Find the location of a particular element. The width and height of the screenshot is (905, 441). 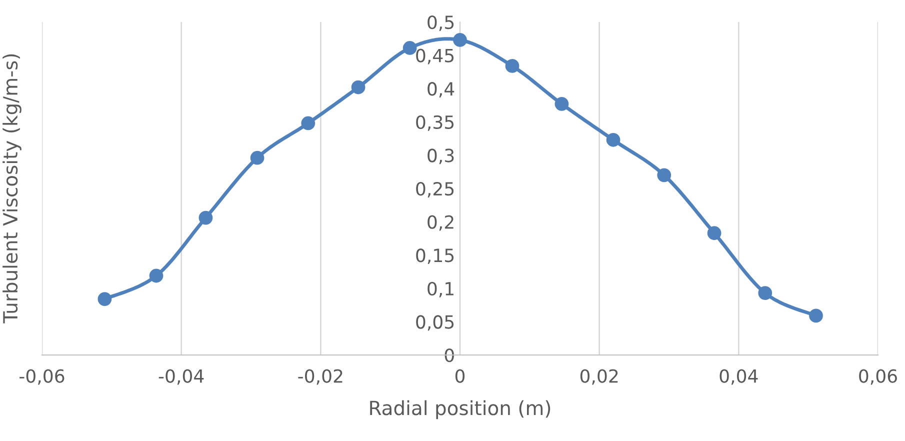

x-tick-label: 0,06 is located at coordinates (878, 377).